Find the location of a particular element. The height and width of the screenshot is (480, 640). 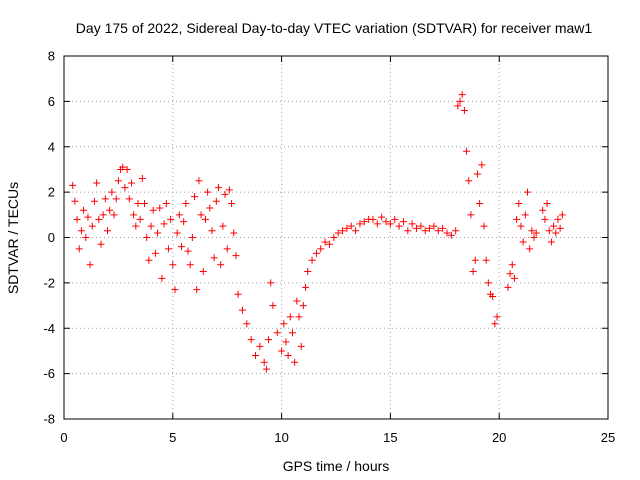

y-tick-label: 8 is located at coordinates (51, 56).